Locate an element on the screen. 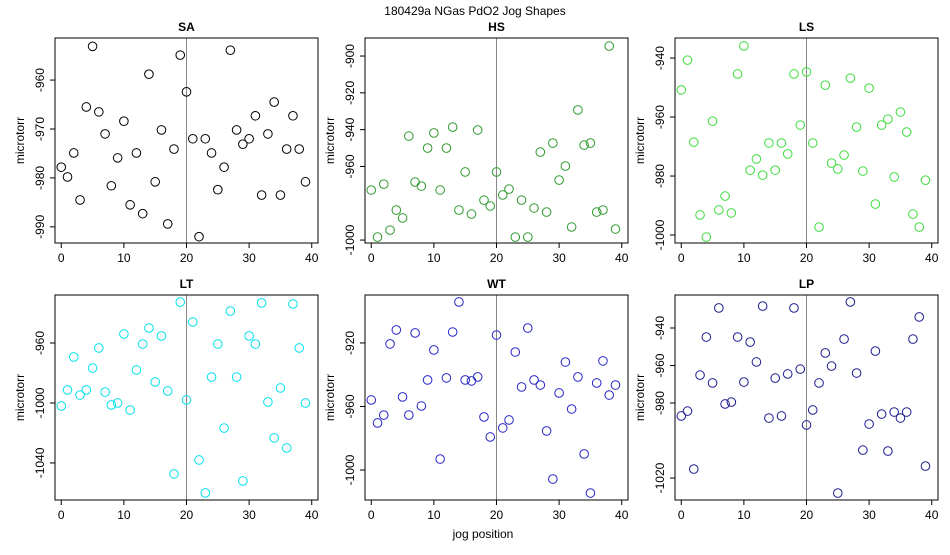 This screenshot has width=950, height=555. y-tick-label: -960 is located at coordinates (350, 166).